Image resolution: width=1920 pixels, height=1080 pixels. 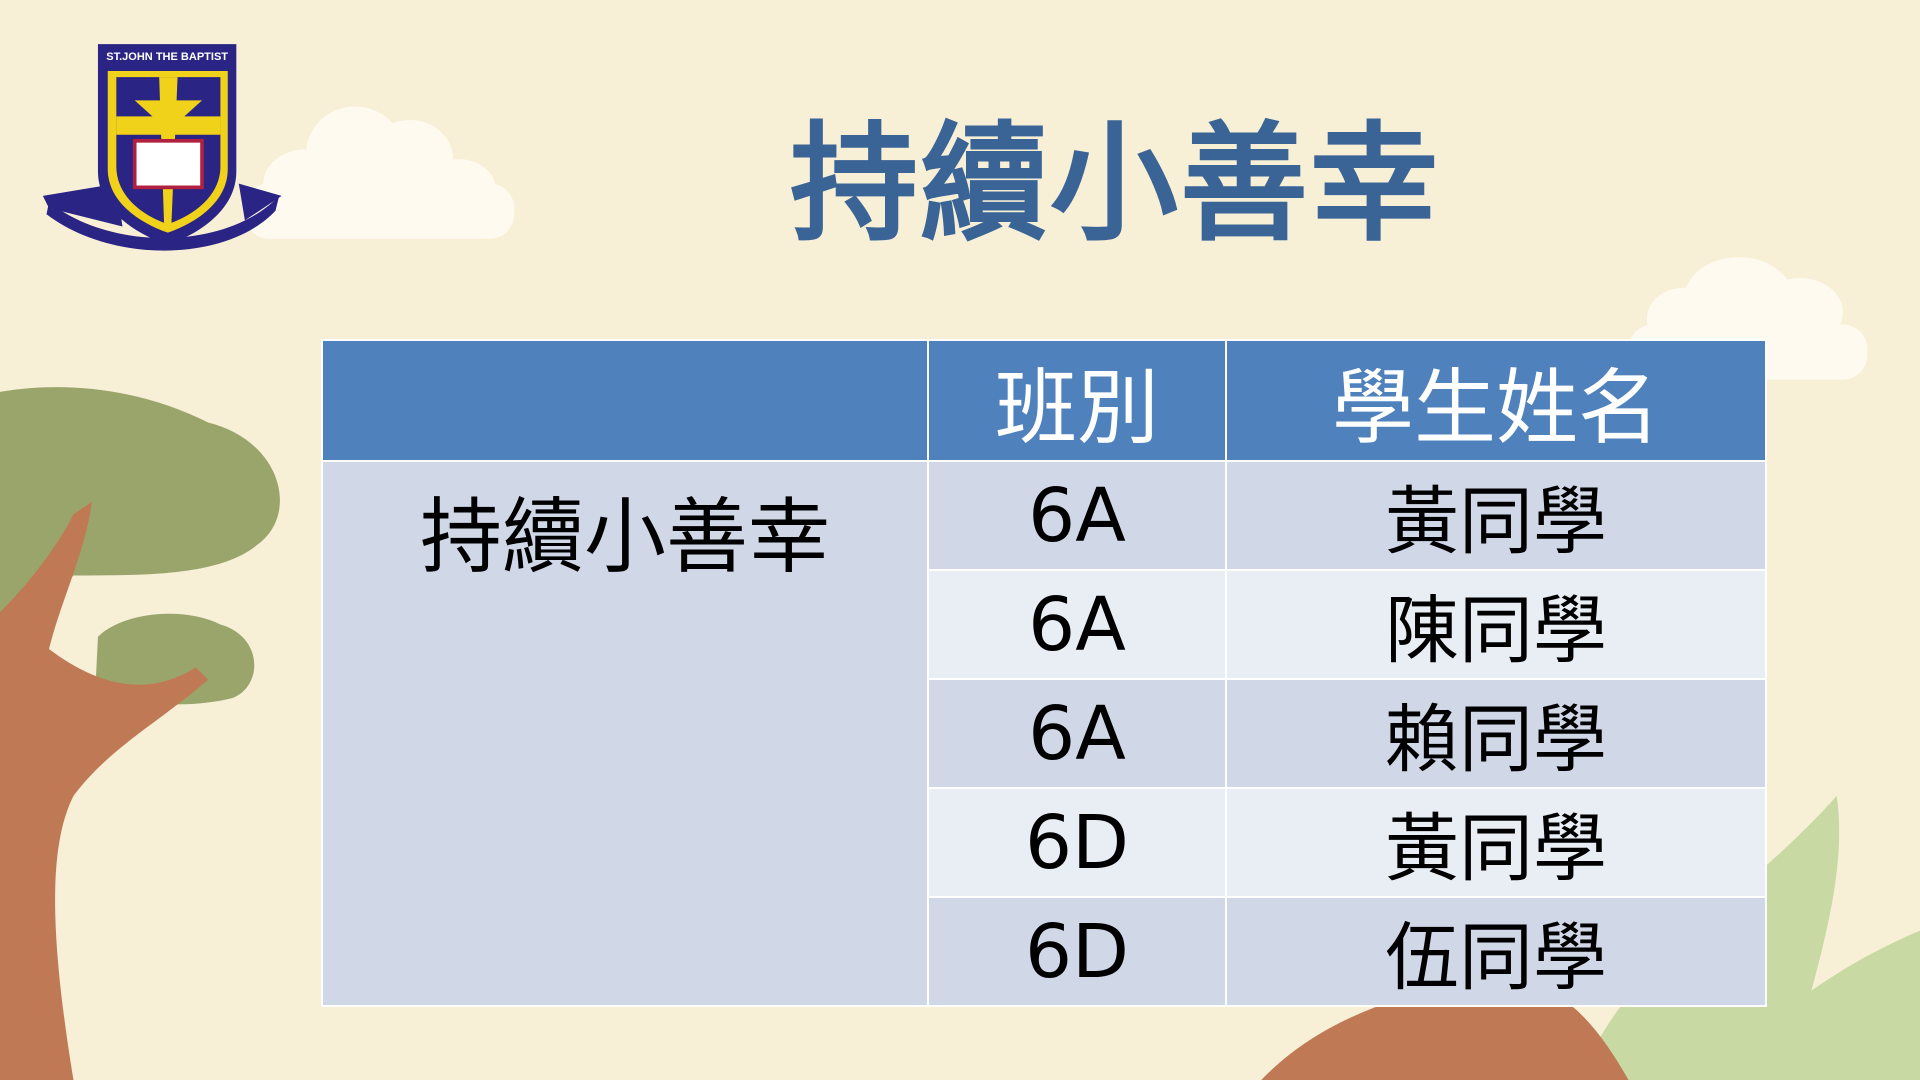 I want to click on table-header: 班別 學生姓名, so click(x=1044, y=400).